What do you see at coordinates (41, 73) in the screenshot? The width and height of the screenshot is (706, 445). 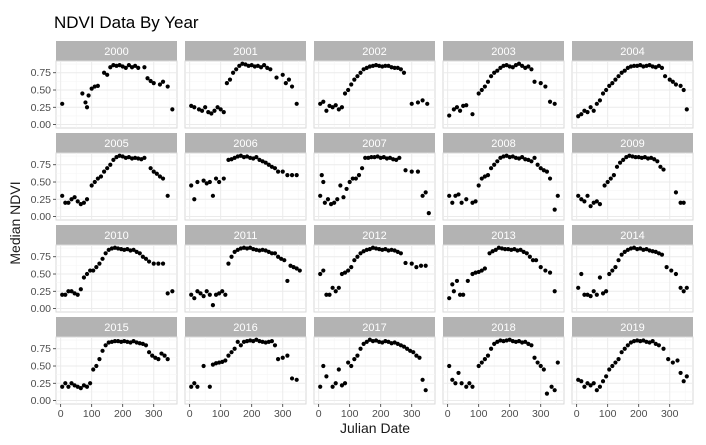 I see `y-tick-label: 0.75` at bounding box center [41, 73].